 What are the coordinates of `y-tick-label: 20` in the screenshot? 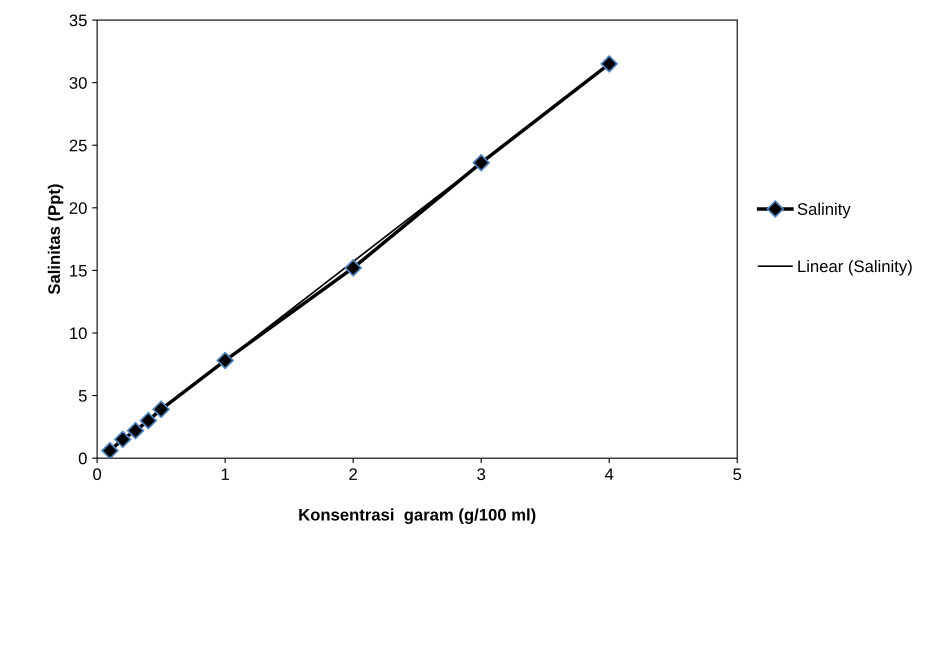 It's located at (78, 208).